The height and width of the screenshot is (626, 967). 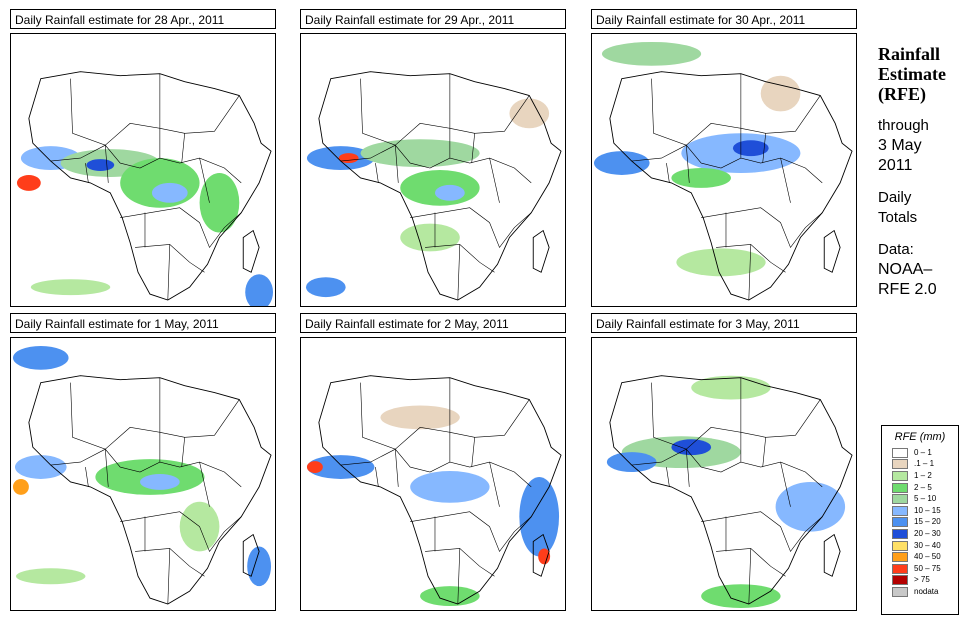 What do you see at coordinates (927, 545) in the screenshot?
I see `legend-label: 30 – 40` at bounding box center [927, 545].